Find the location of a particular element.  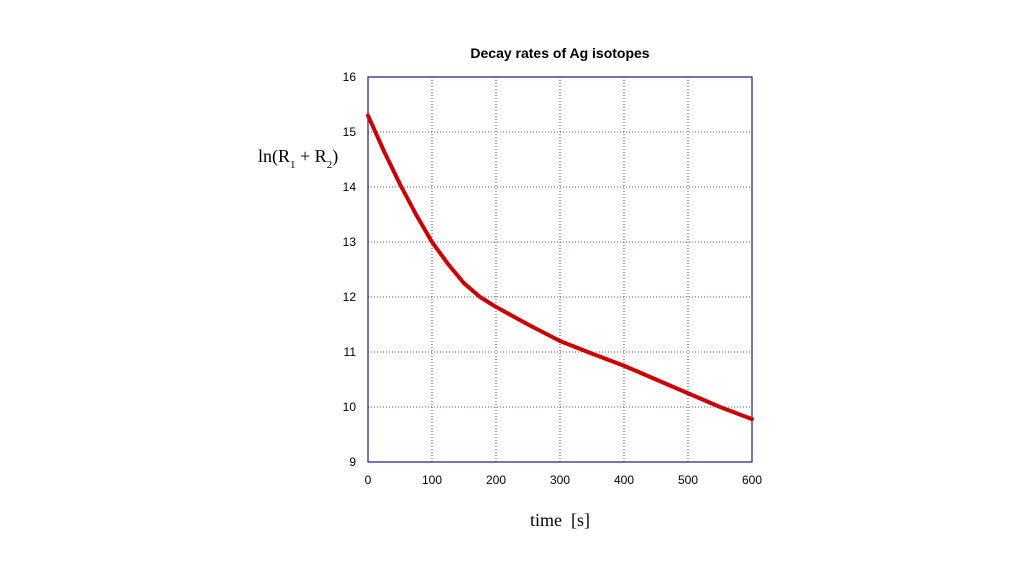

y-tick-label: 13 is located at coordinates (350, 242).